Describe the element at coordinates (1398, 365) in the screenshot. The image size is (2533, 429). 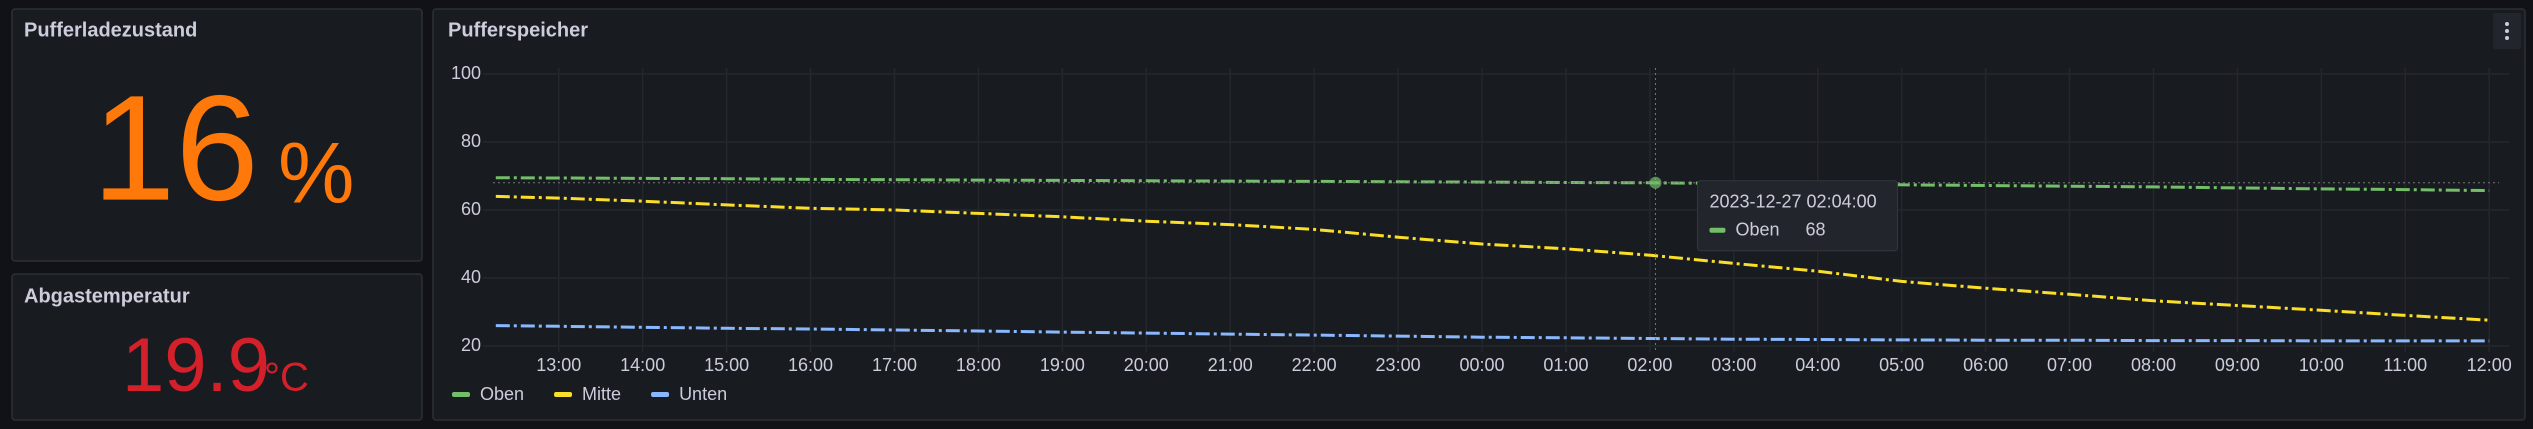
I see `x-tick-label: 23:00` at that location.